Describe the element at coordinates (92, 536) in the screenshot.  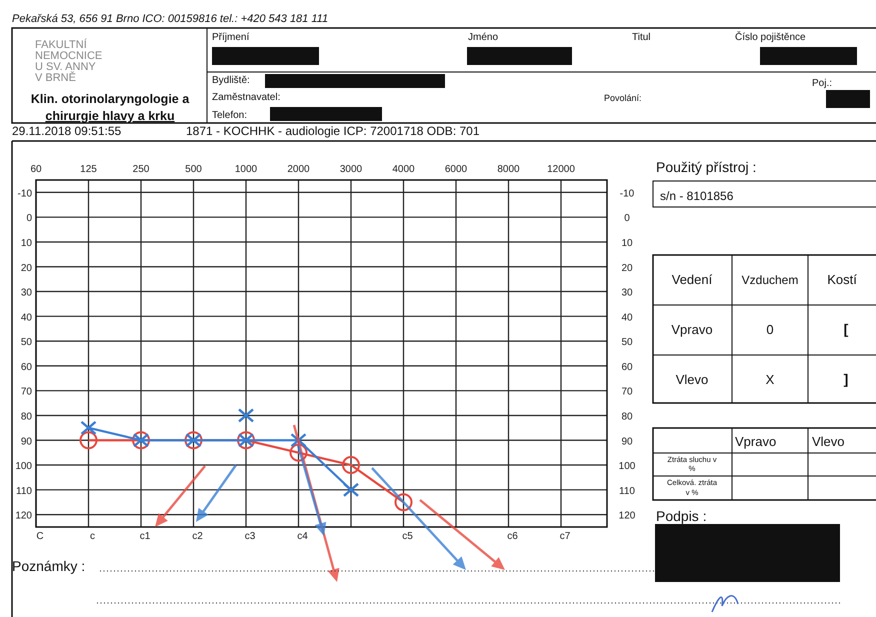
I see `text: c` at that location.